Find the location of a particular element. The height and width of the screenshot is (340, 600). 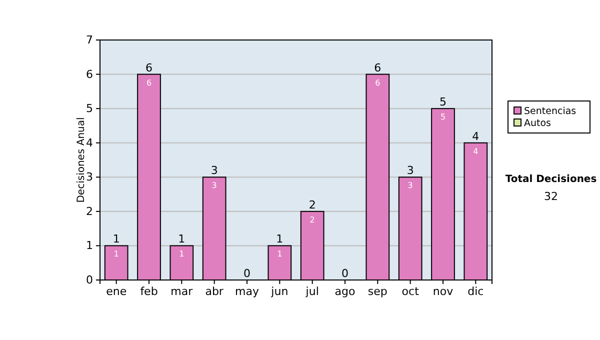

data-label: 4 is located at coordinates (475, 151).